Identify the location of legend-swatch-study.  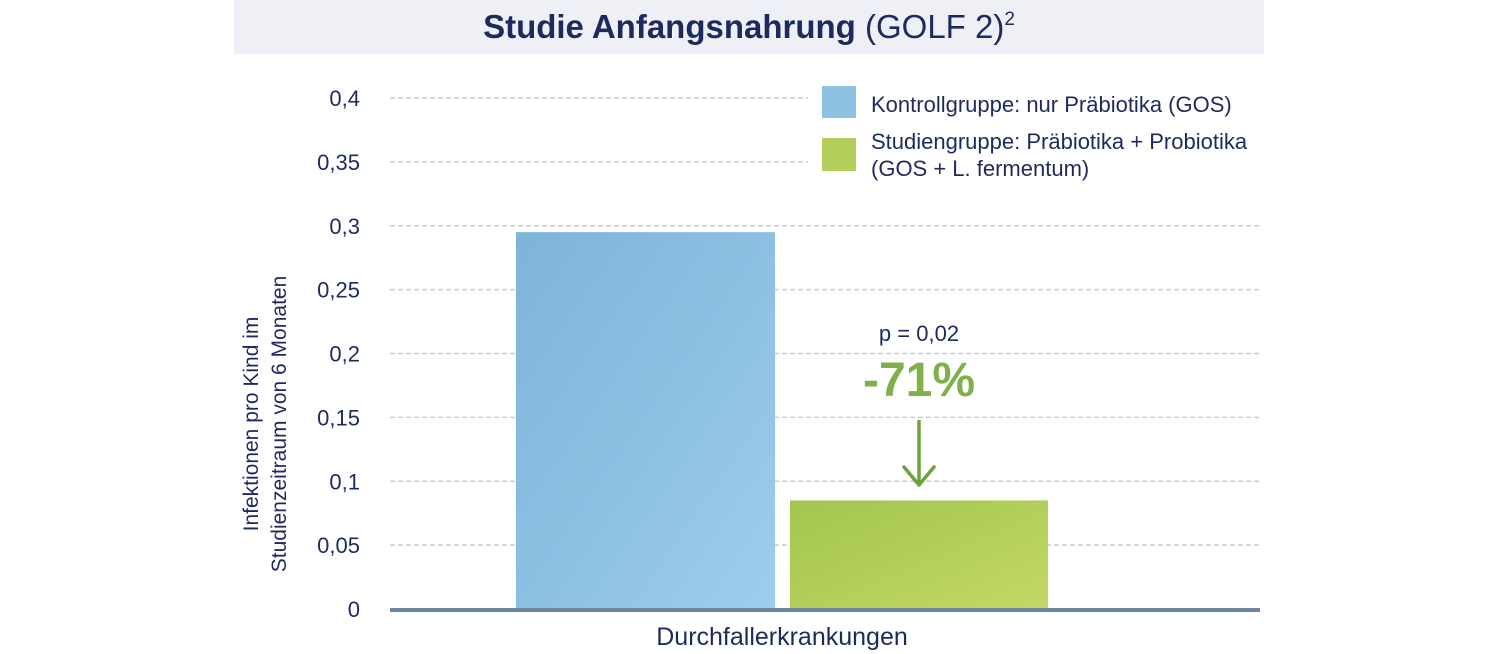
(839, 154).